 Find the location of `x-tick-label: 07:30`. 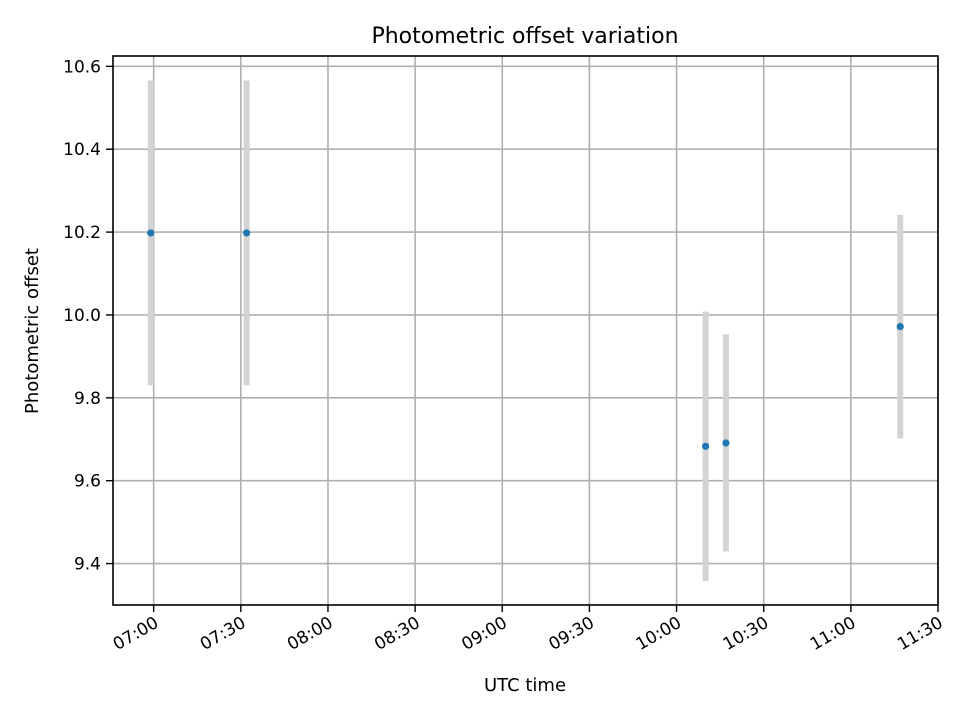

x-tick-label: 07:30 is located at coordinates (223, 634).